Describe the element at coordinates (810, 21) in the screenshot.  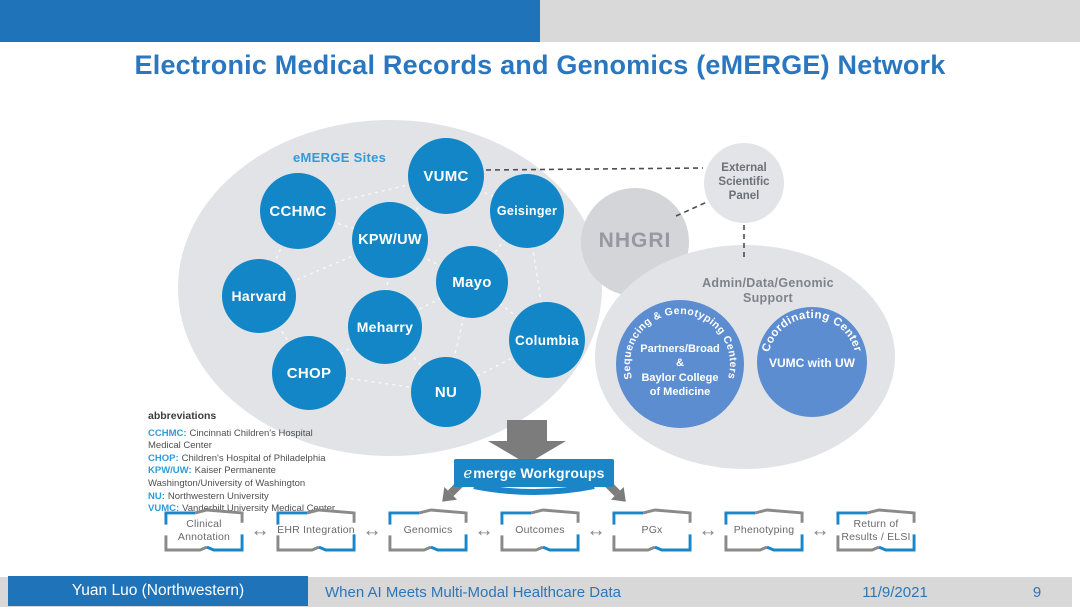
I see `top-right-gray-band` at that location.